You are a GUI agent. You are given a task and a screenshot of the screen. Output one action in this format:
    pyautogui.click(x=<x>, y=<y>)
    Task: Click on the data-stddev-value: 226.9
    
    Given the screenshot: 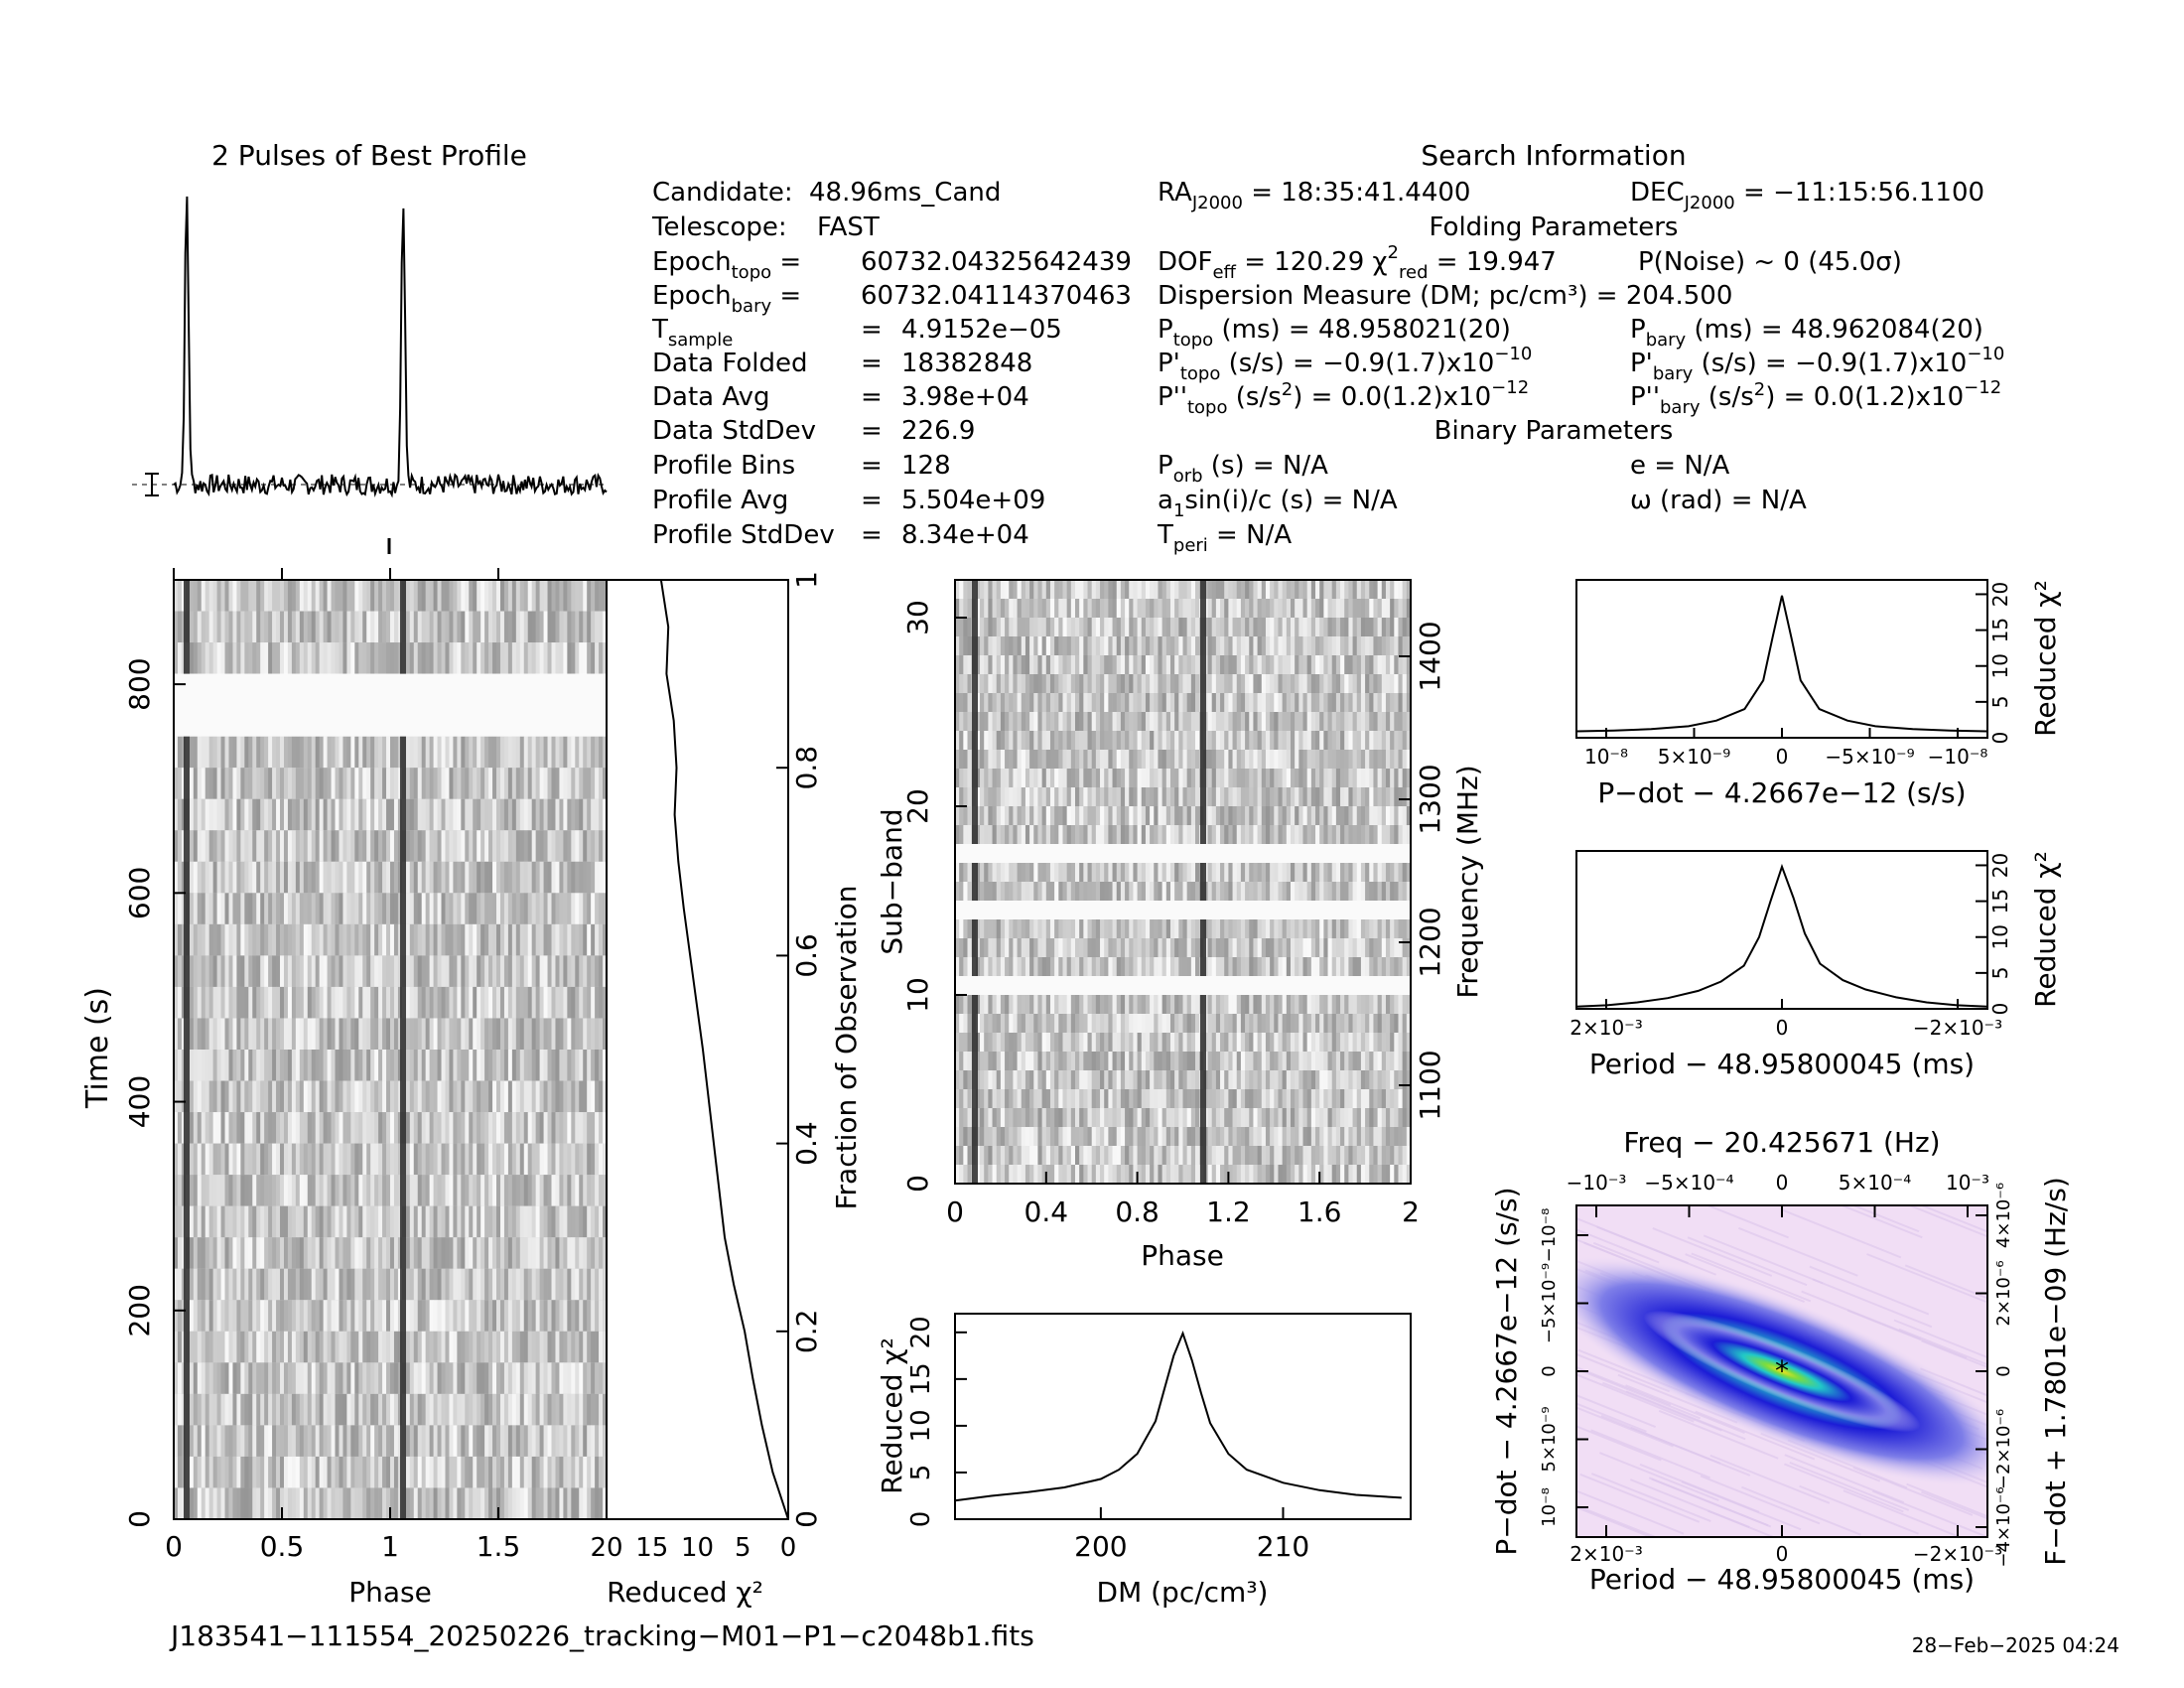 What is the action you would take?
    pyautogui.click(x=938, y=431)
    